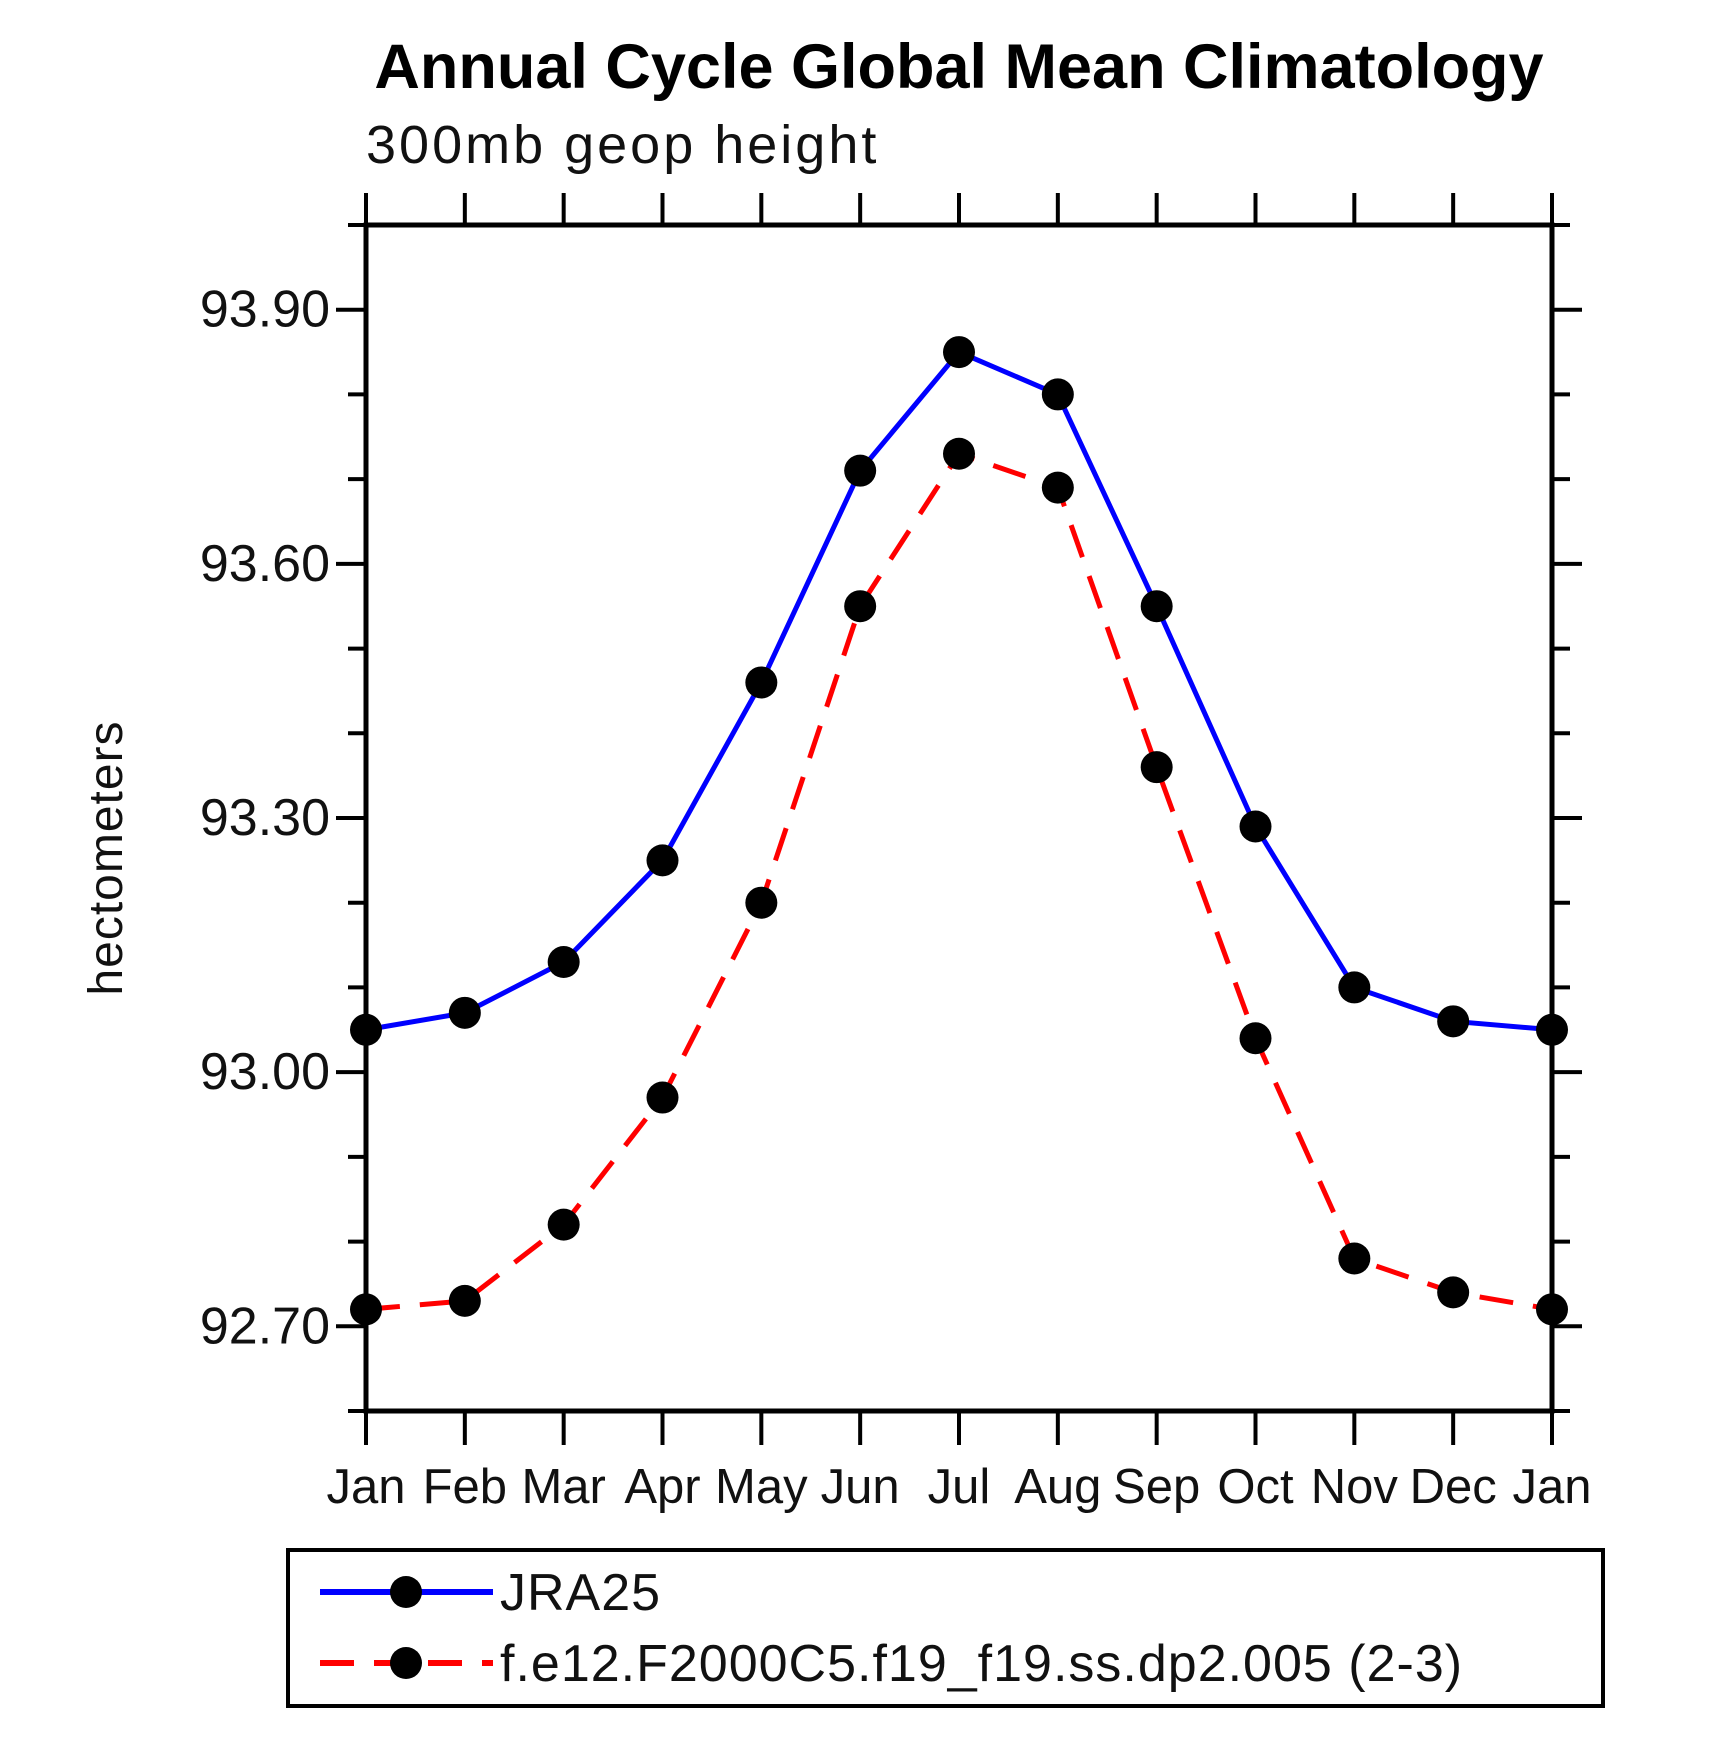  Describe the element at coordinates (981, 1664) in the screenshot. I see `legend-label-model: f.e12.F2000C5.f19_f19.ss.dp2.005 (2-3)` at that location.